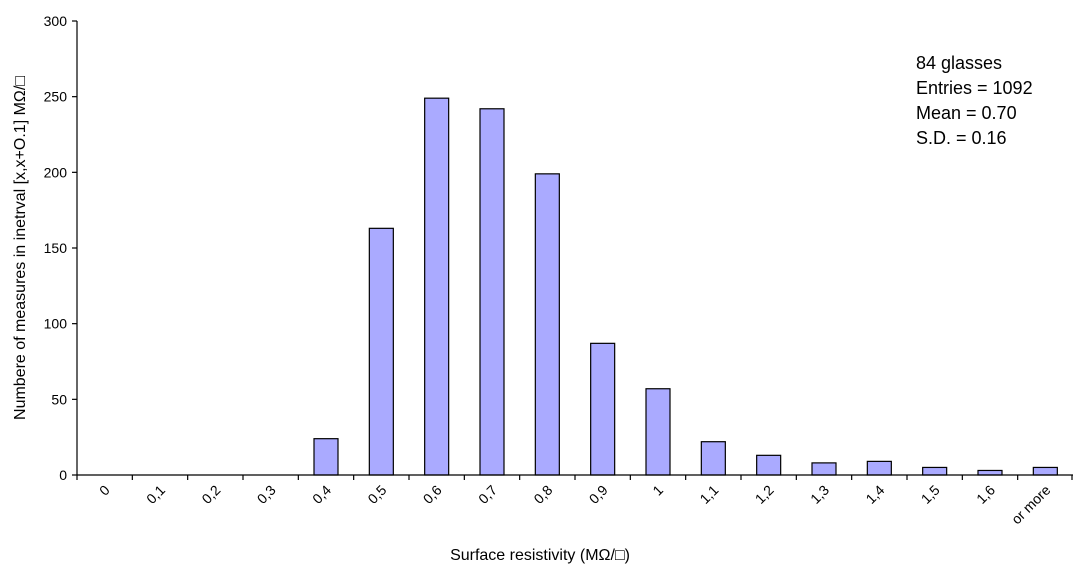 This screenshot has width=1073, height=565. What do you see at coordinates (59, 399) in the screenshot?
I see `y-tick-label: 50` at bounding box center [59, 399].